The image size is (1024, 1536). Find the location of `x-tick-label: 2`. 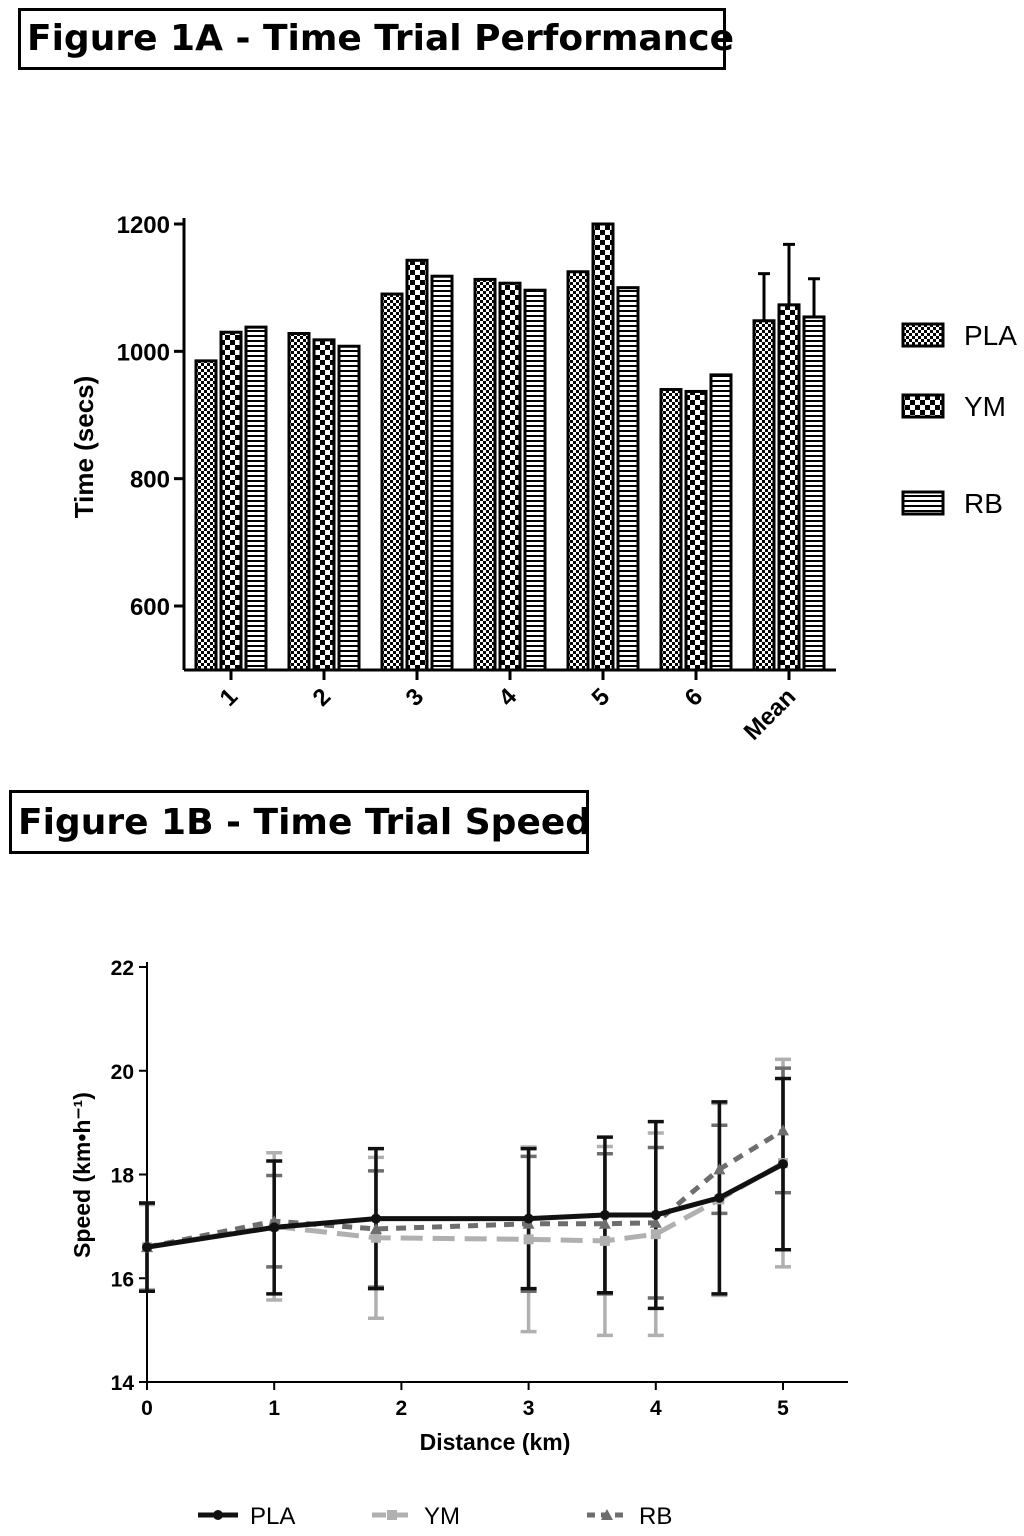

x-tick-label: 2 is located at coordinates (402, 1408).